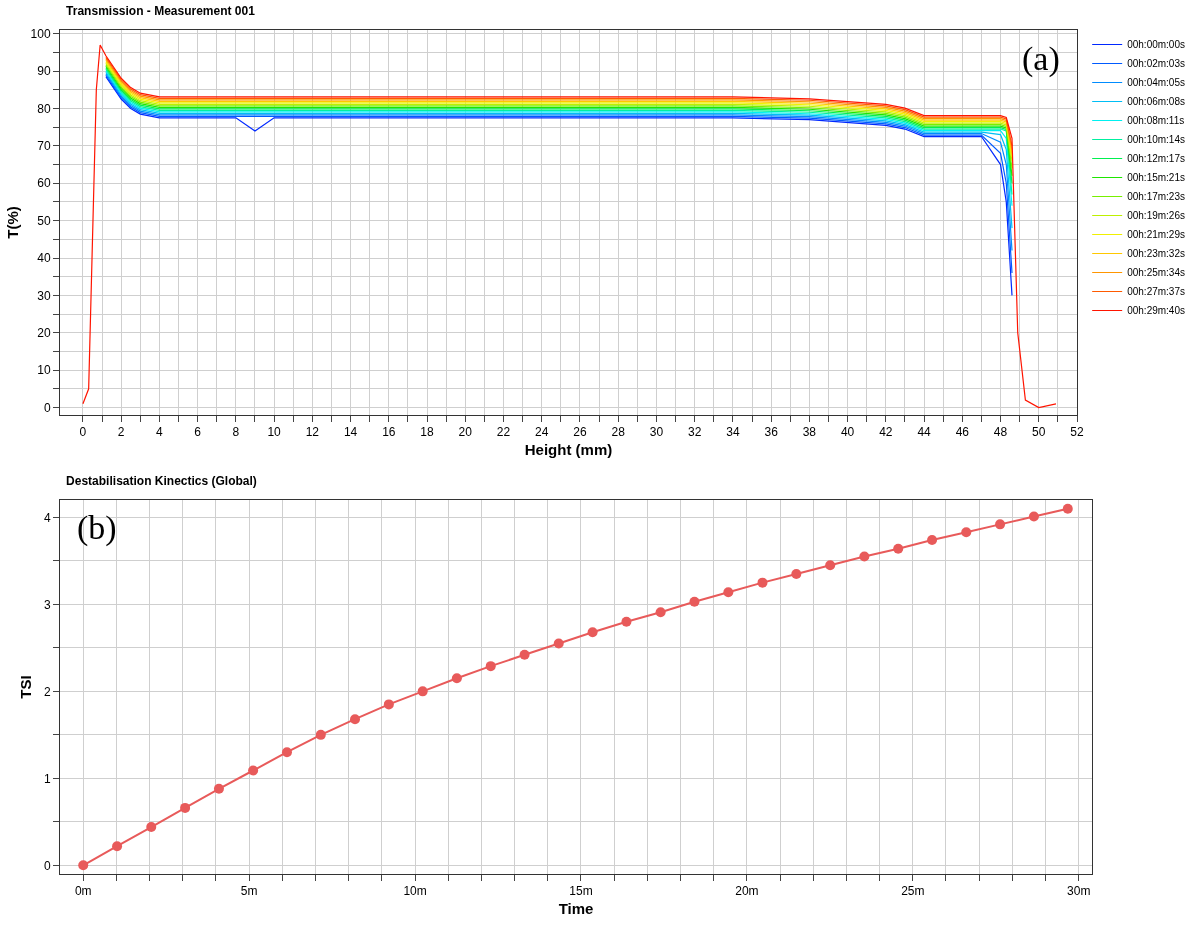 Image resolution: width=1202 pixels, height=929 pixels. I want to click on x-tick-label: 10, so click(274, 432).